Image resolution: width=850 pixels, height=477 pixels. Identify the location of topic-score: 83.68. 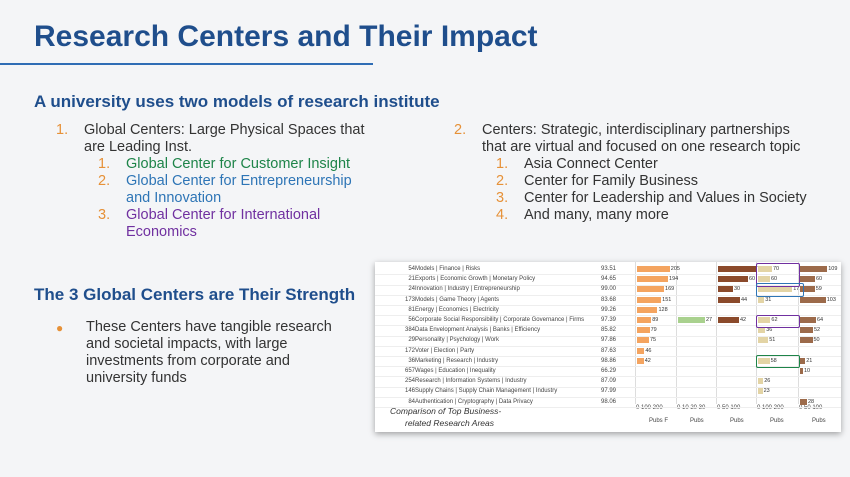
(609, 299).